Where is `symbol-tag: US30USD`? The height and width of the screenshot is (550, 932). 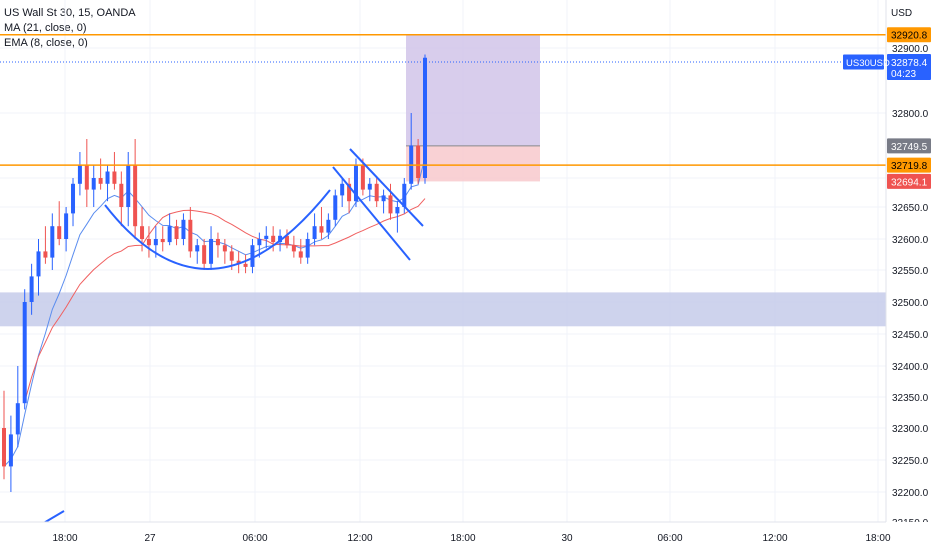 symbol-tag: US30USD is located at coordinates (868, 63).